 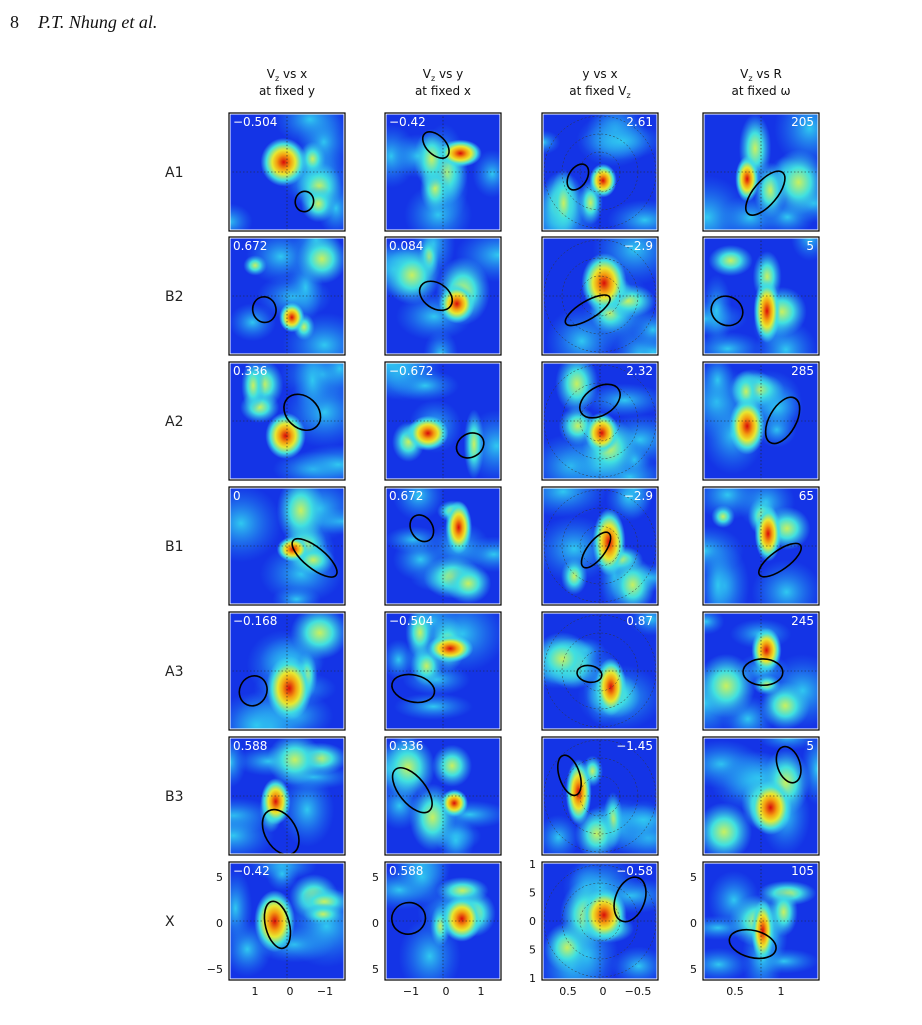 I want to click on panel: 65, so click(x=761, y=546).